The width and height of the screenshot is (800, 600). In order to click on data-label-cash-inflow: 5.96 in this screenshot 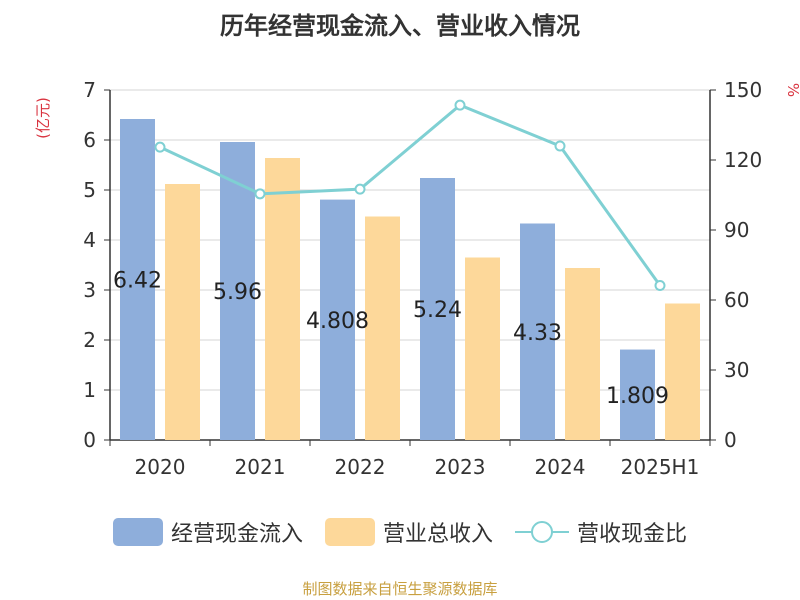, I will do `click(237, 292)`.